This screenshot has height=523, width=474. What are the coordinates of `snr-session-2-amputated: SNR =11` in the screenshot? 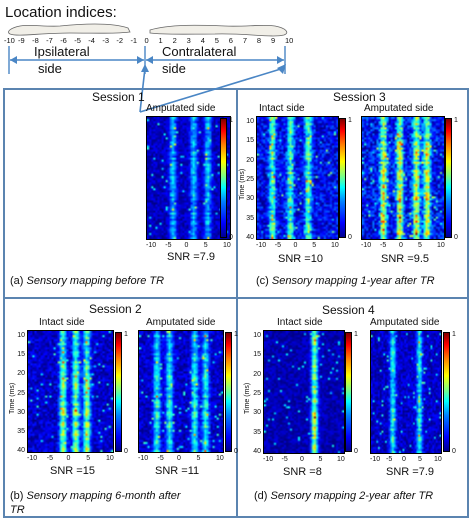 It's located at (177, 471).